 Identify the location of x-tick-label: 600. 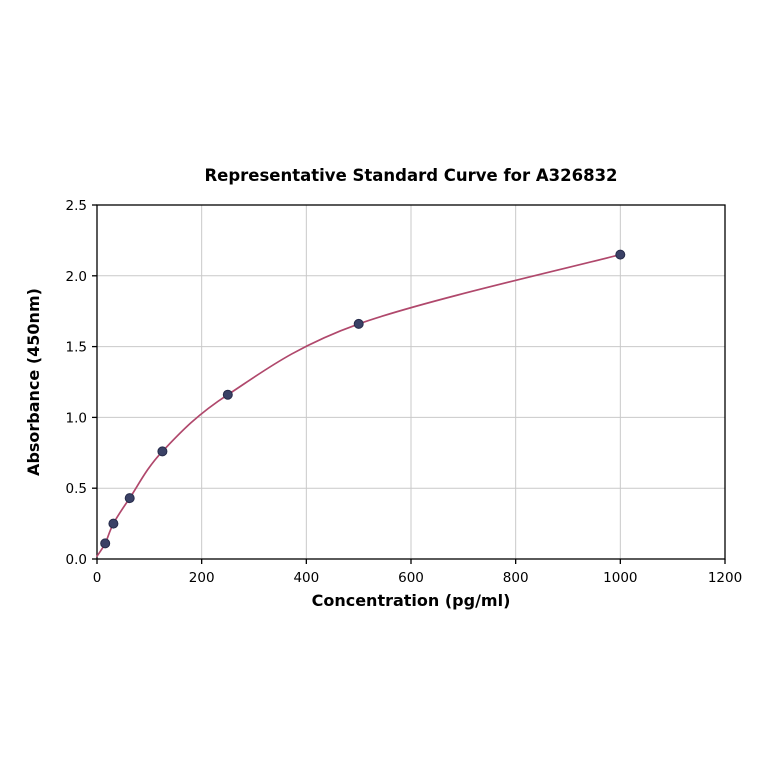
(411, 578).